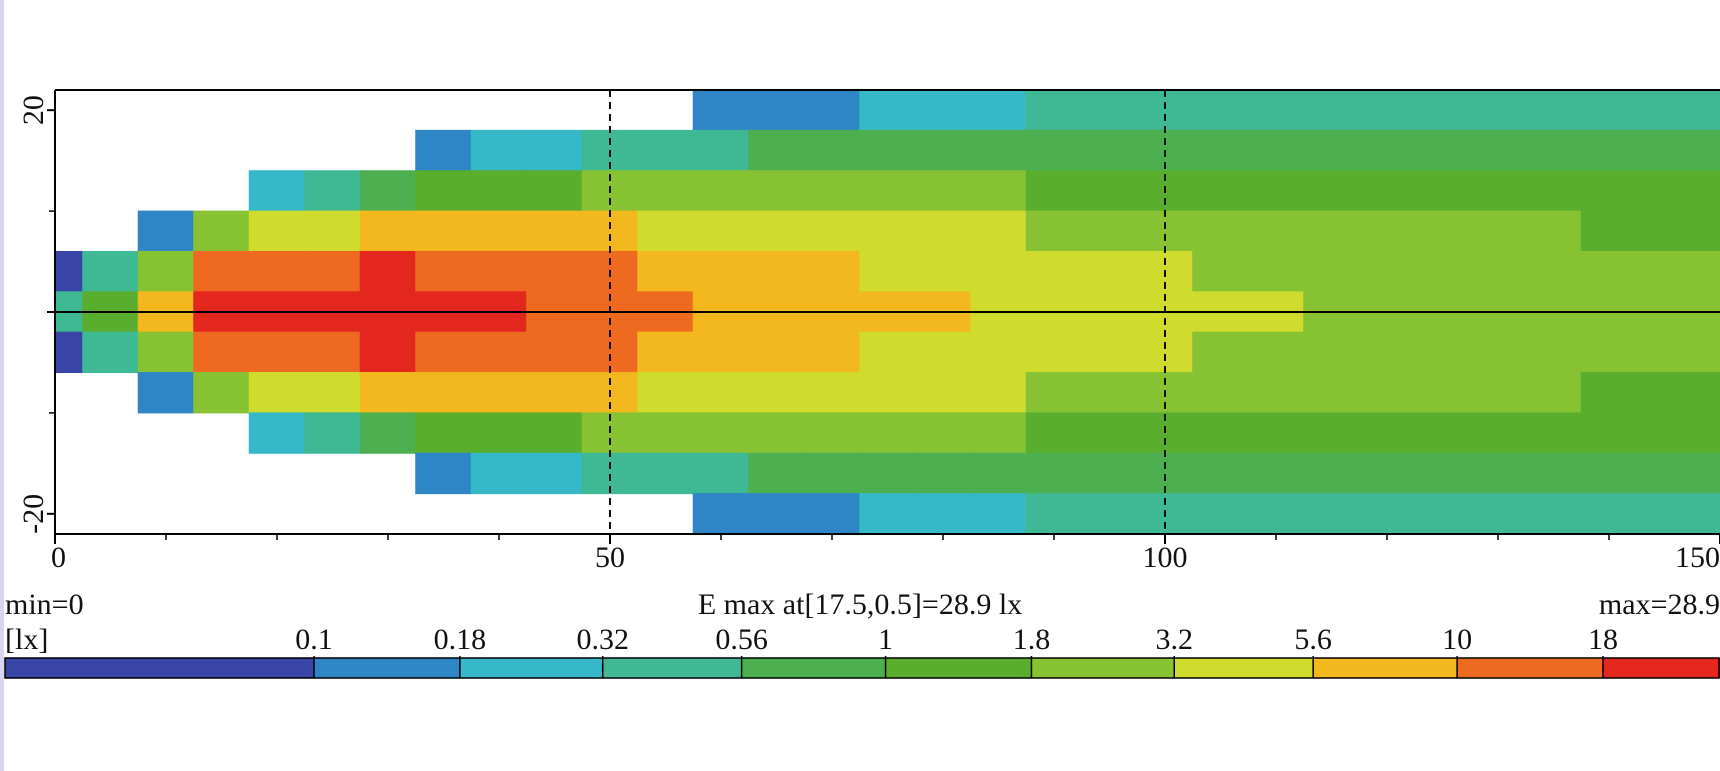  What do you see at coordinates (1457, 639) in the screenshot?
I see `colorbar-tick-label: 10` at bounding box center [1457, 639].